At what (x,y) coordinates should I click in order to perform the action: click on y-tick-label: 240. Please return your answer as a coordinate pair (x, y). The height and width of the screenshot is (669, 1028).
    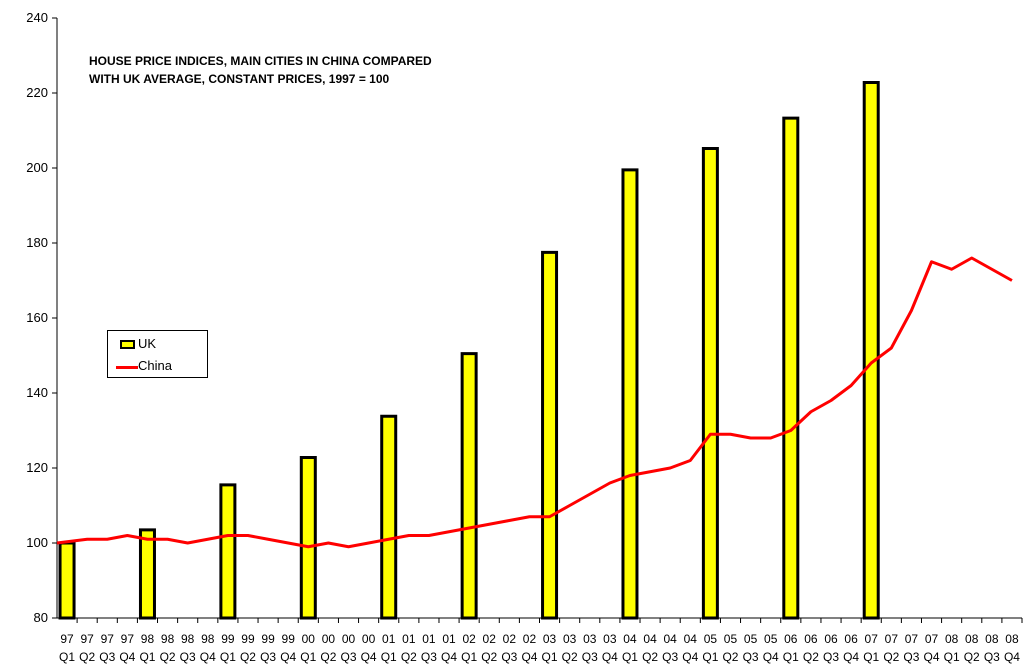
    Looking at the image, I should click on (37, 17).